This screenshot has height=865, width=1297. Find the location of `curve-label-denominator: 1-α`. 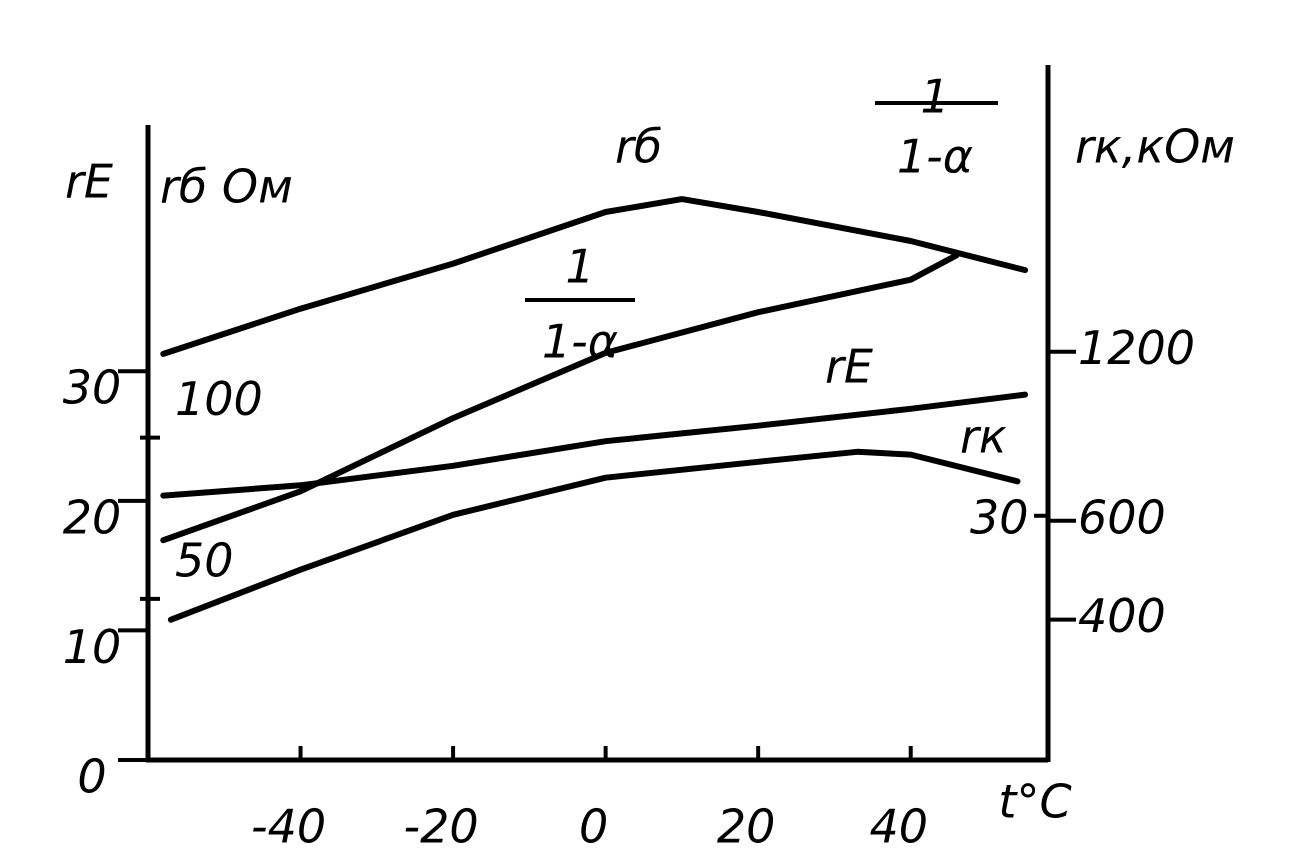

curve-label-denominator: 1-α is located at coordinates (580, 342).